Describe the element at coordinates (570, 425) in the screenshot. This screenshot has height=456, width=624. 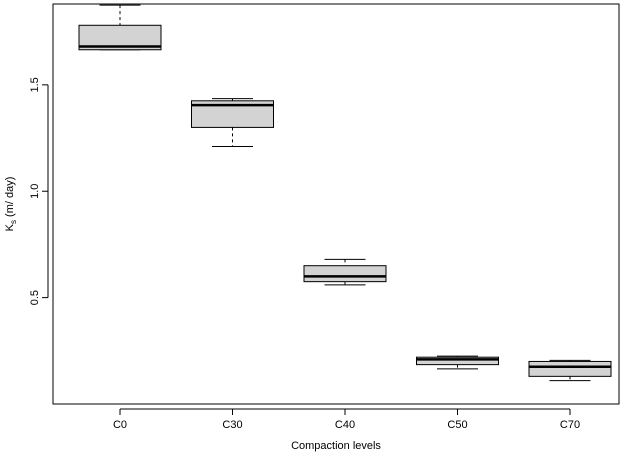
I see `x-tick-label: C70` at that location.